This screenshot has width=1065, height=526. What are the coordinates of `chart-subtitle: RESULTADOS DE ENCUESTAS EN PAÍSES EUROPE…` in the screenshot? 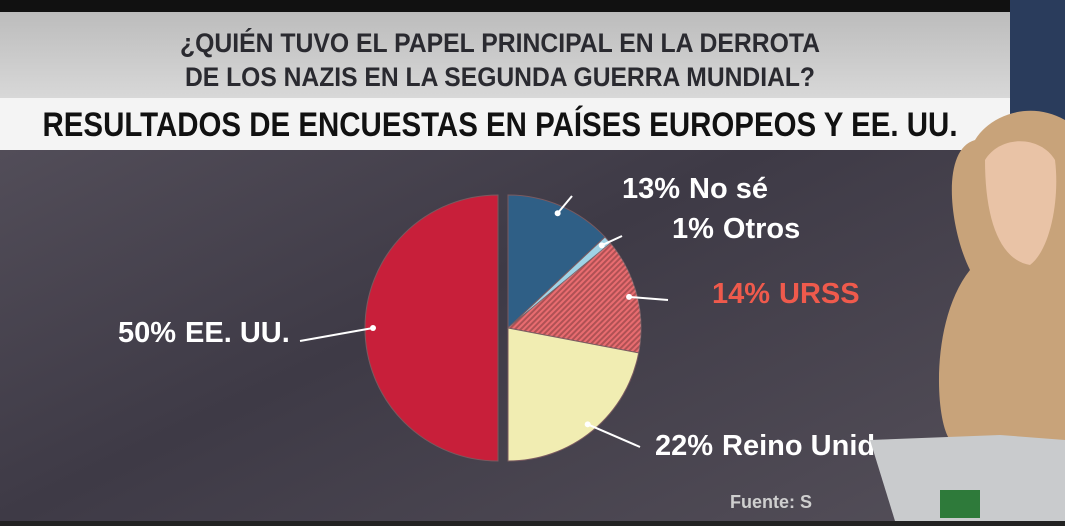 It's located at (500, 125).